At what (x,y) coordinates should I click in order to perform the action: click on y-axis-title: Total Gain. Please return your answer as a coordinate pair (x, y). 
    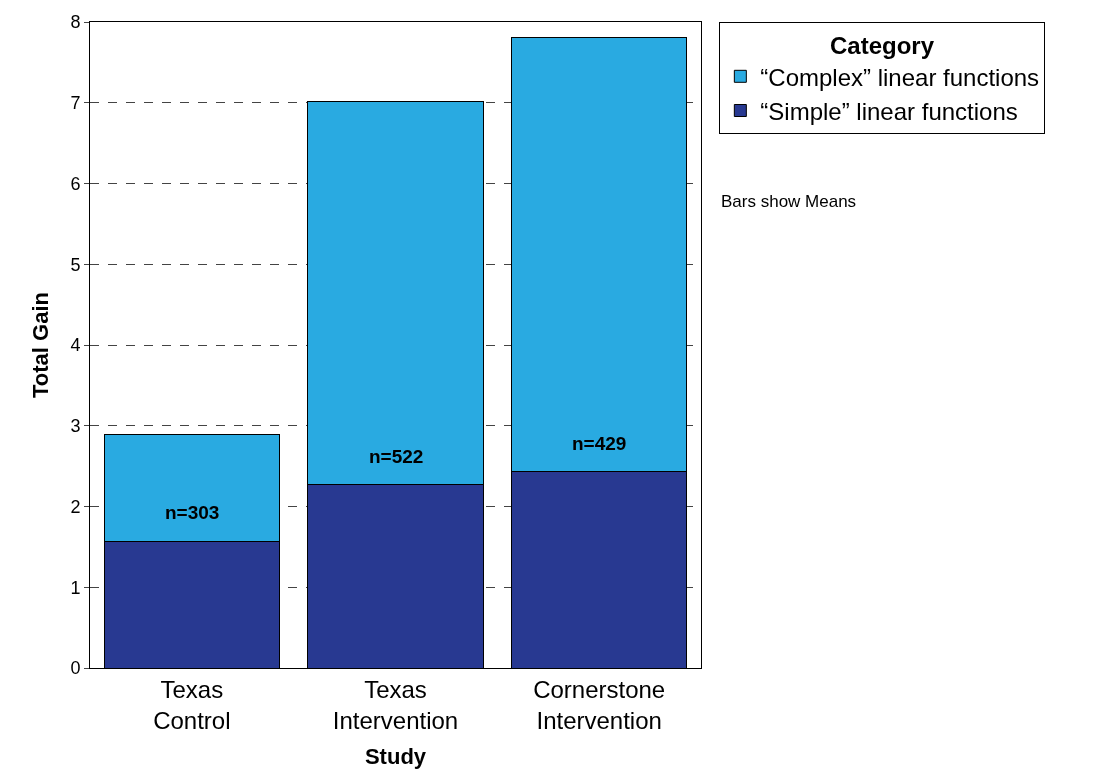
    Looking at the image, I should click on (41, 345).